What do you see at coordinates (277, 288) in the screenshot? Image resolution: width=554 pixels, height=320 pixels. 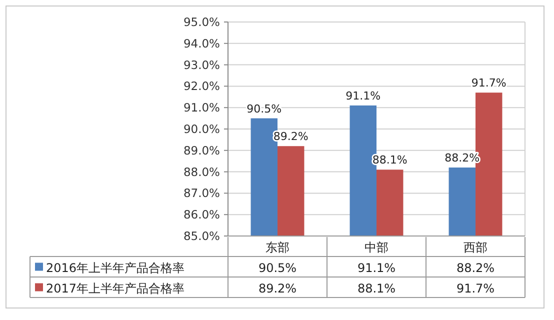 I see `table-value: 89.2%` at bounding box center [277, 288].